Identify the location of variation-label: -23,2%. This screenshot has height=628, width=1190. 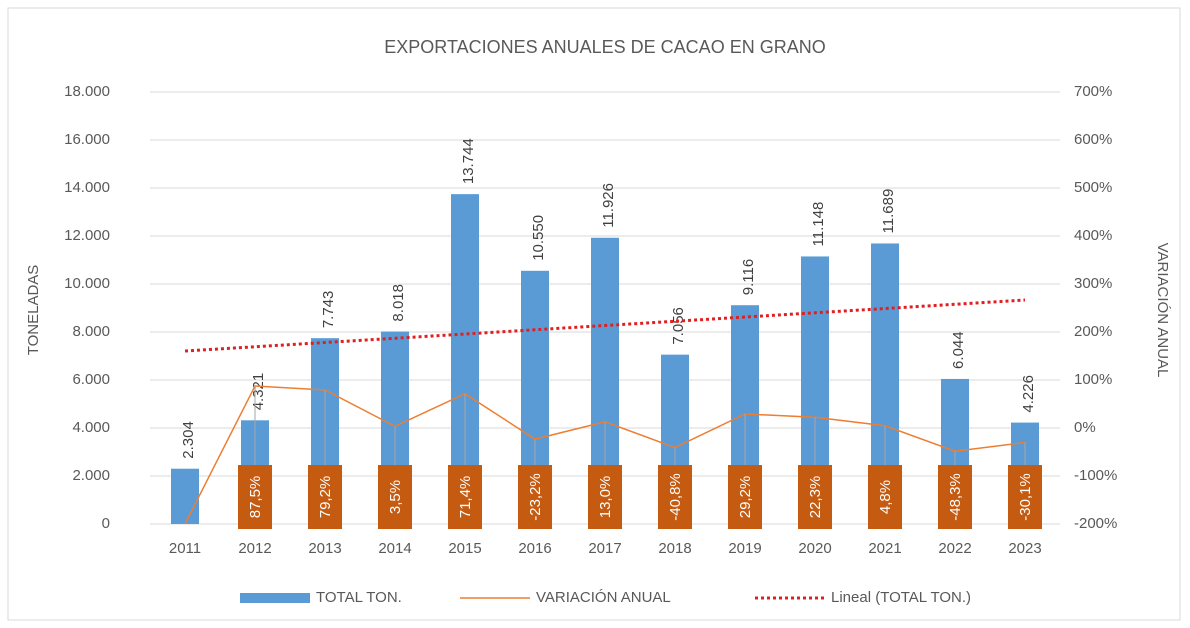
(535, 497).